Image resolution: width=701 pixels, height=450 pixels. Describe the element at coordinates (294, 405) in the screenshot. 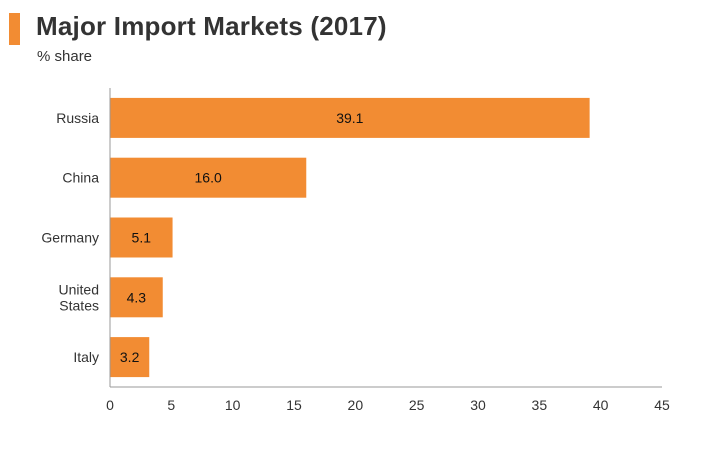

I see `x-tick-label: 15` at that location.